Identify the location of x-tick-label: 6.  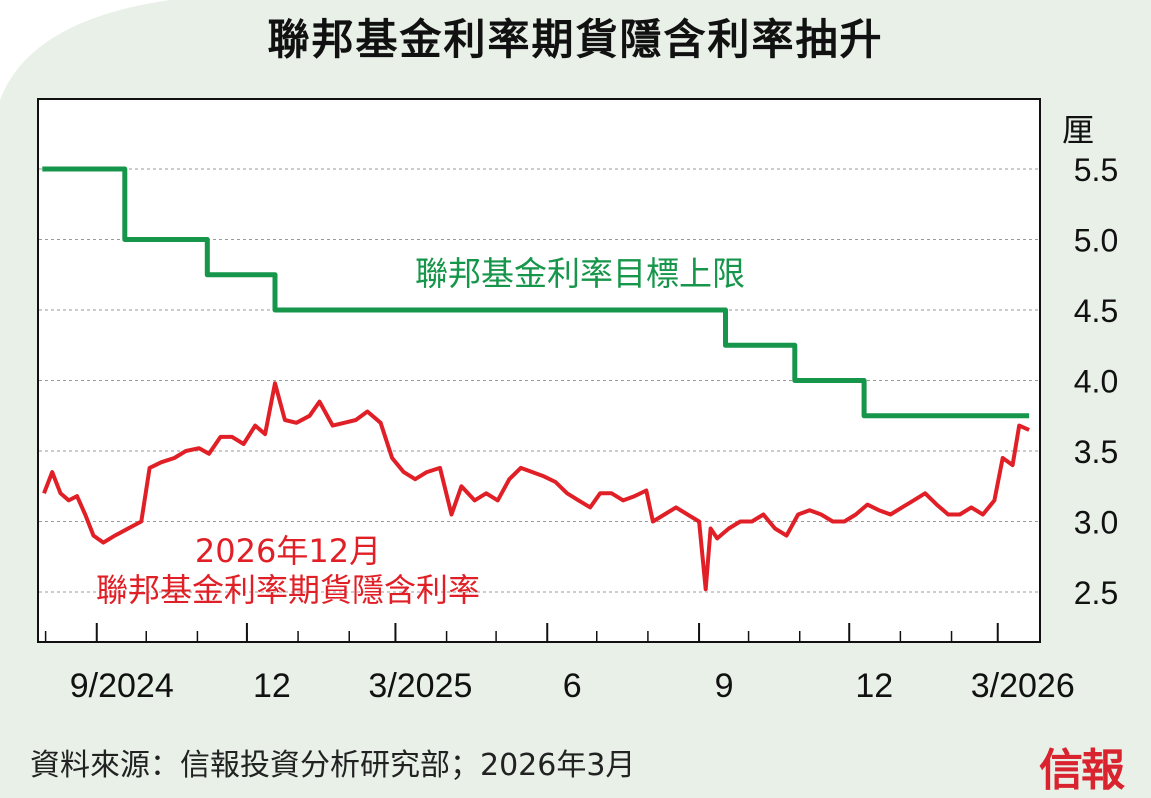
(572, 686).